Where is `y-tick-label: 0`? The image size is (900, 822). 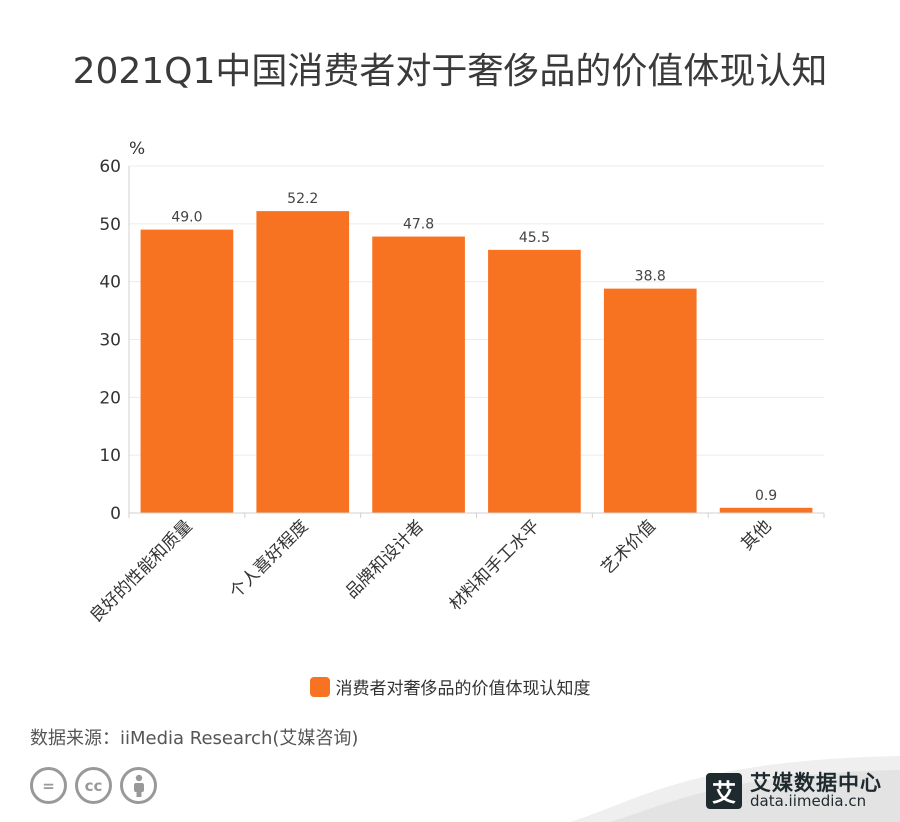
y-tick-label: 0 is located at coordinates (115, 514).